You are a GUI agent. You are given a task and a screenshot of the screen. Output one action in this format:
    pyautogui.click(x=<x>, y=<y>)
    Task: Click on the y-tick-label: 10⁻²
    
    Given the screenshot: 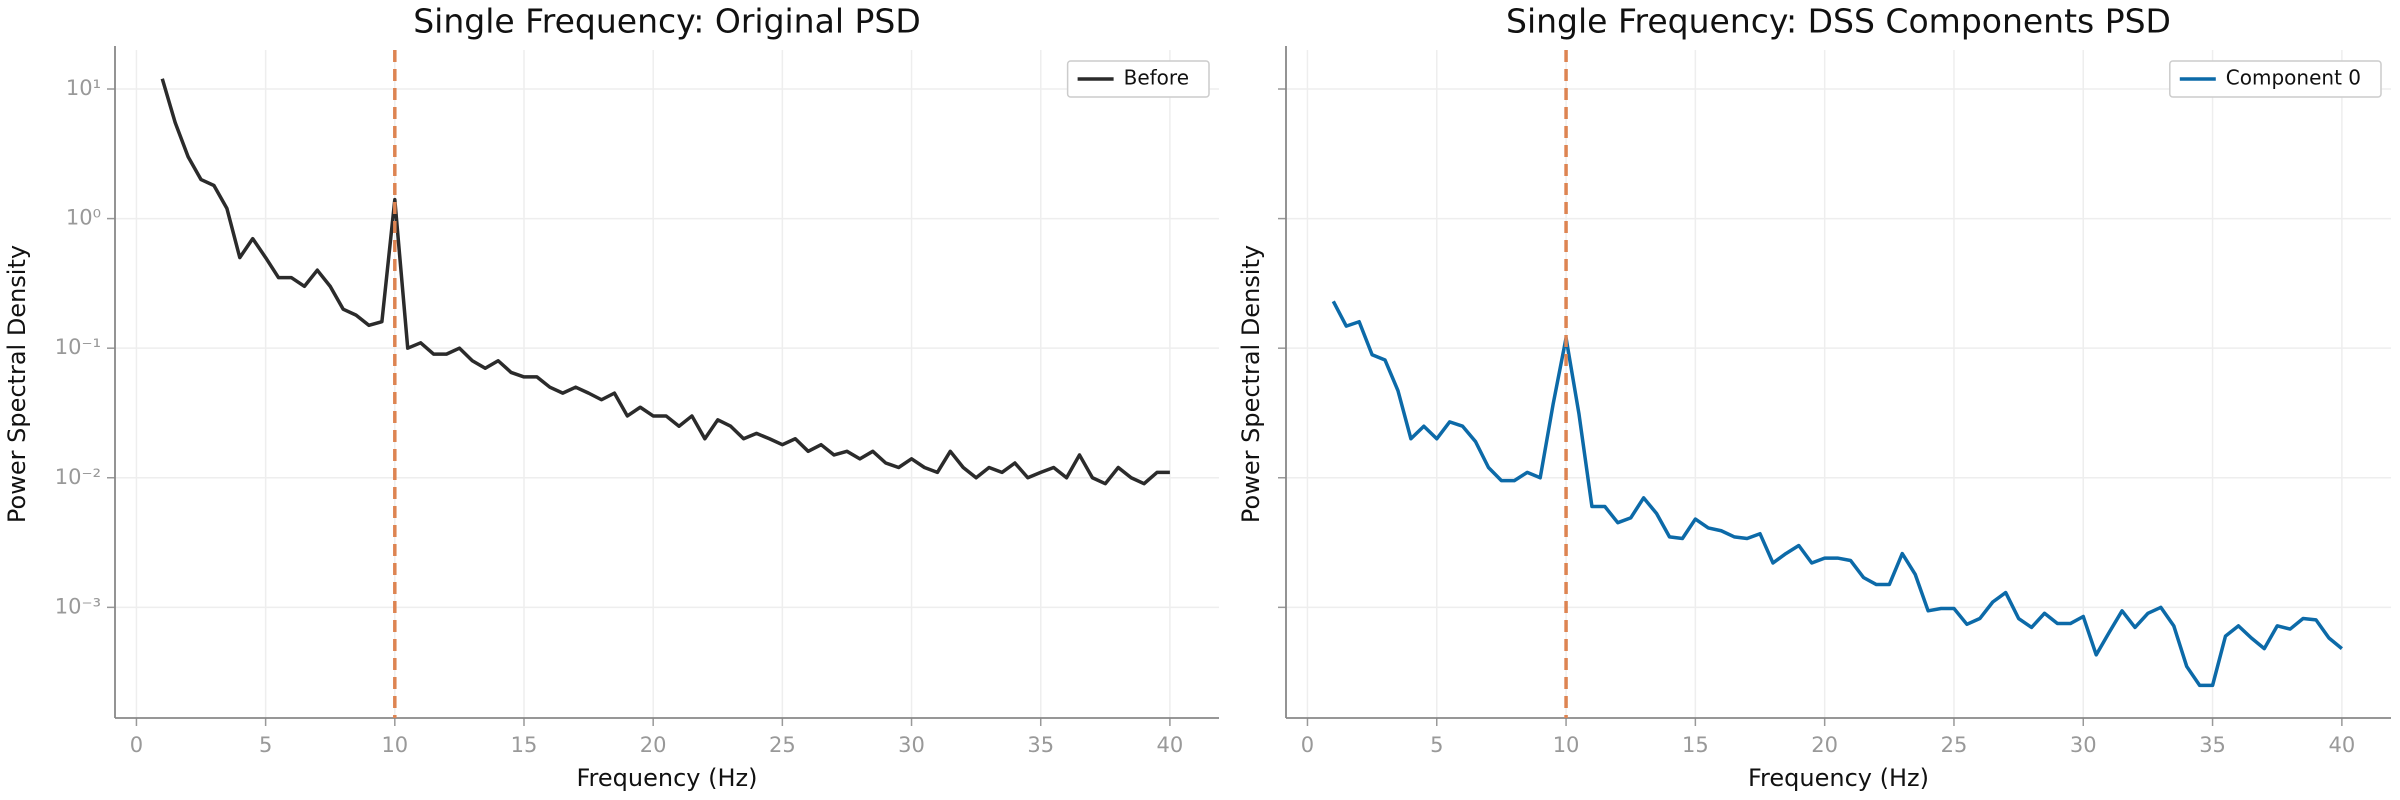 What is the action you would take?
    pyautogui.click(x=78, y=477)
    